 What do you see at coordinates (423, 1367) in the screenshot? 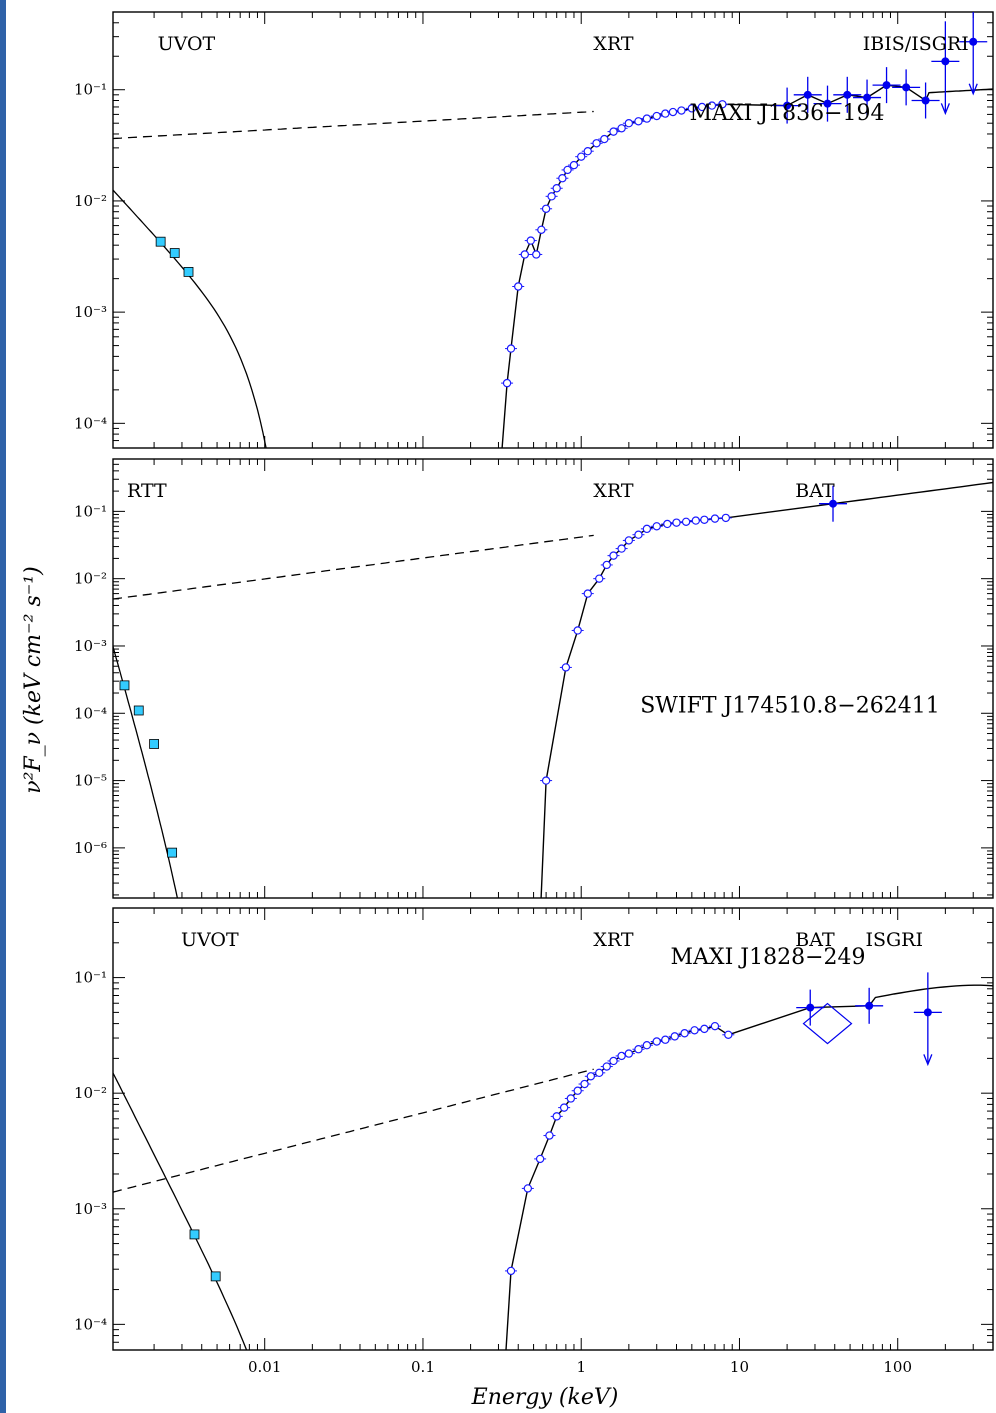
I see `x-tick-label: 0.1` at bounding box center [423, 1367].